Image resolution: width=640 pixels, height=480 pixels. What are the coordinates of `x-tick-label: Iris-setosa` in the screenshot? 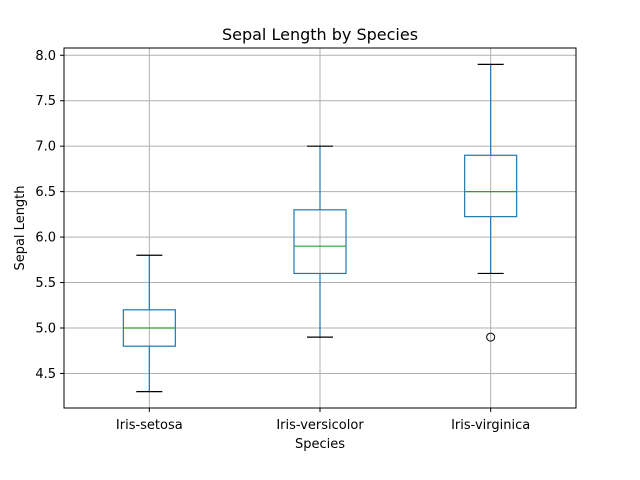 It's located at (149, 425).